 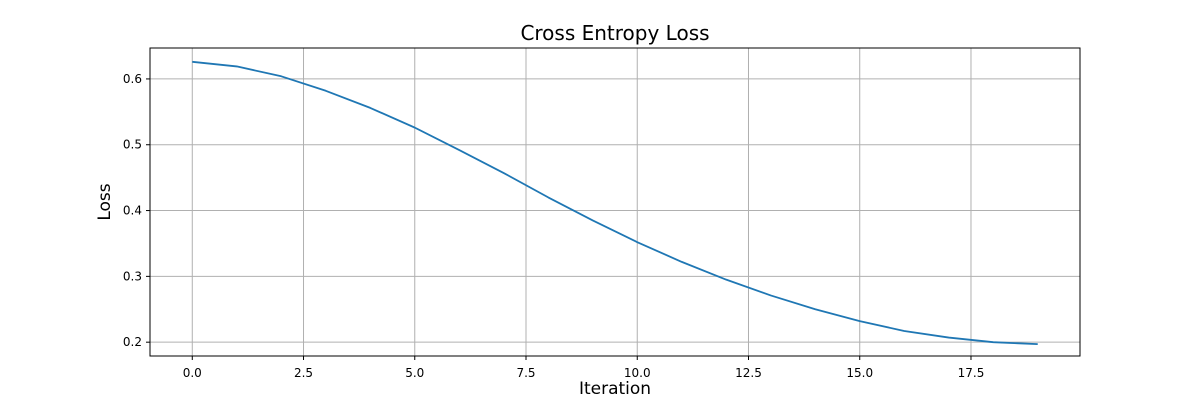 I want to click on y-axis-title: Loss, so click(x=105, y=201).